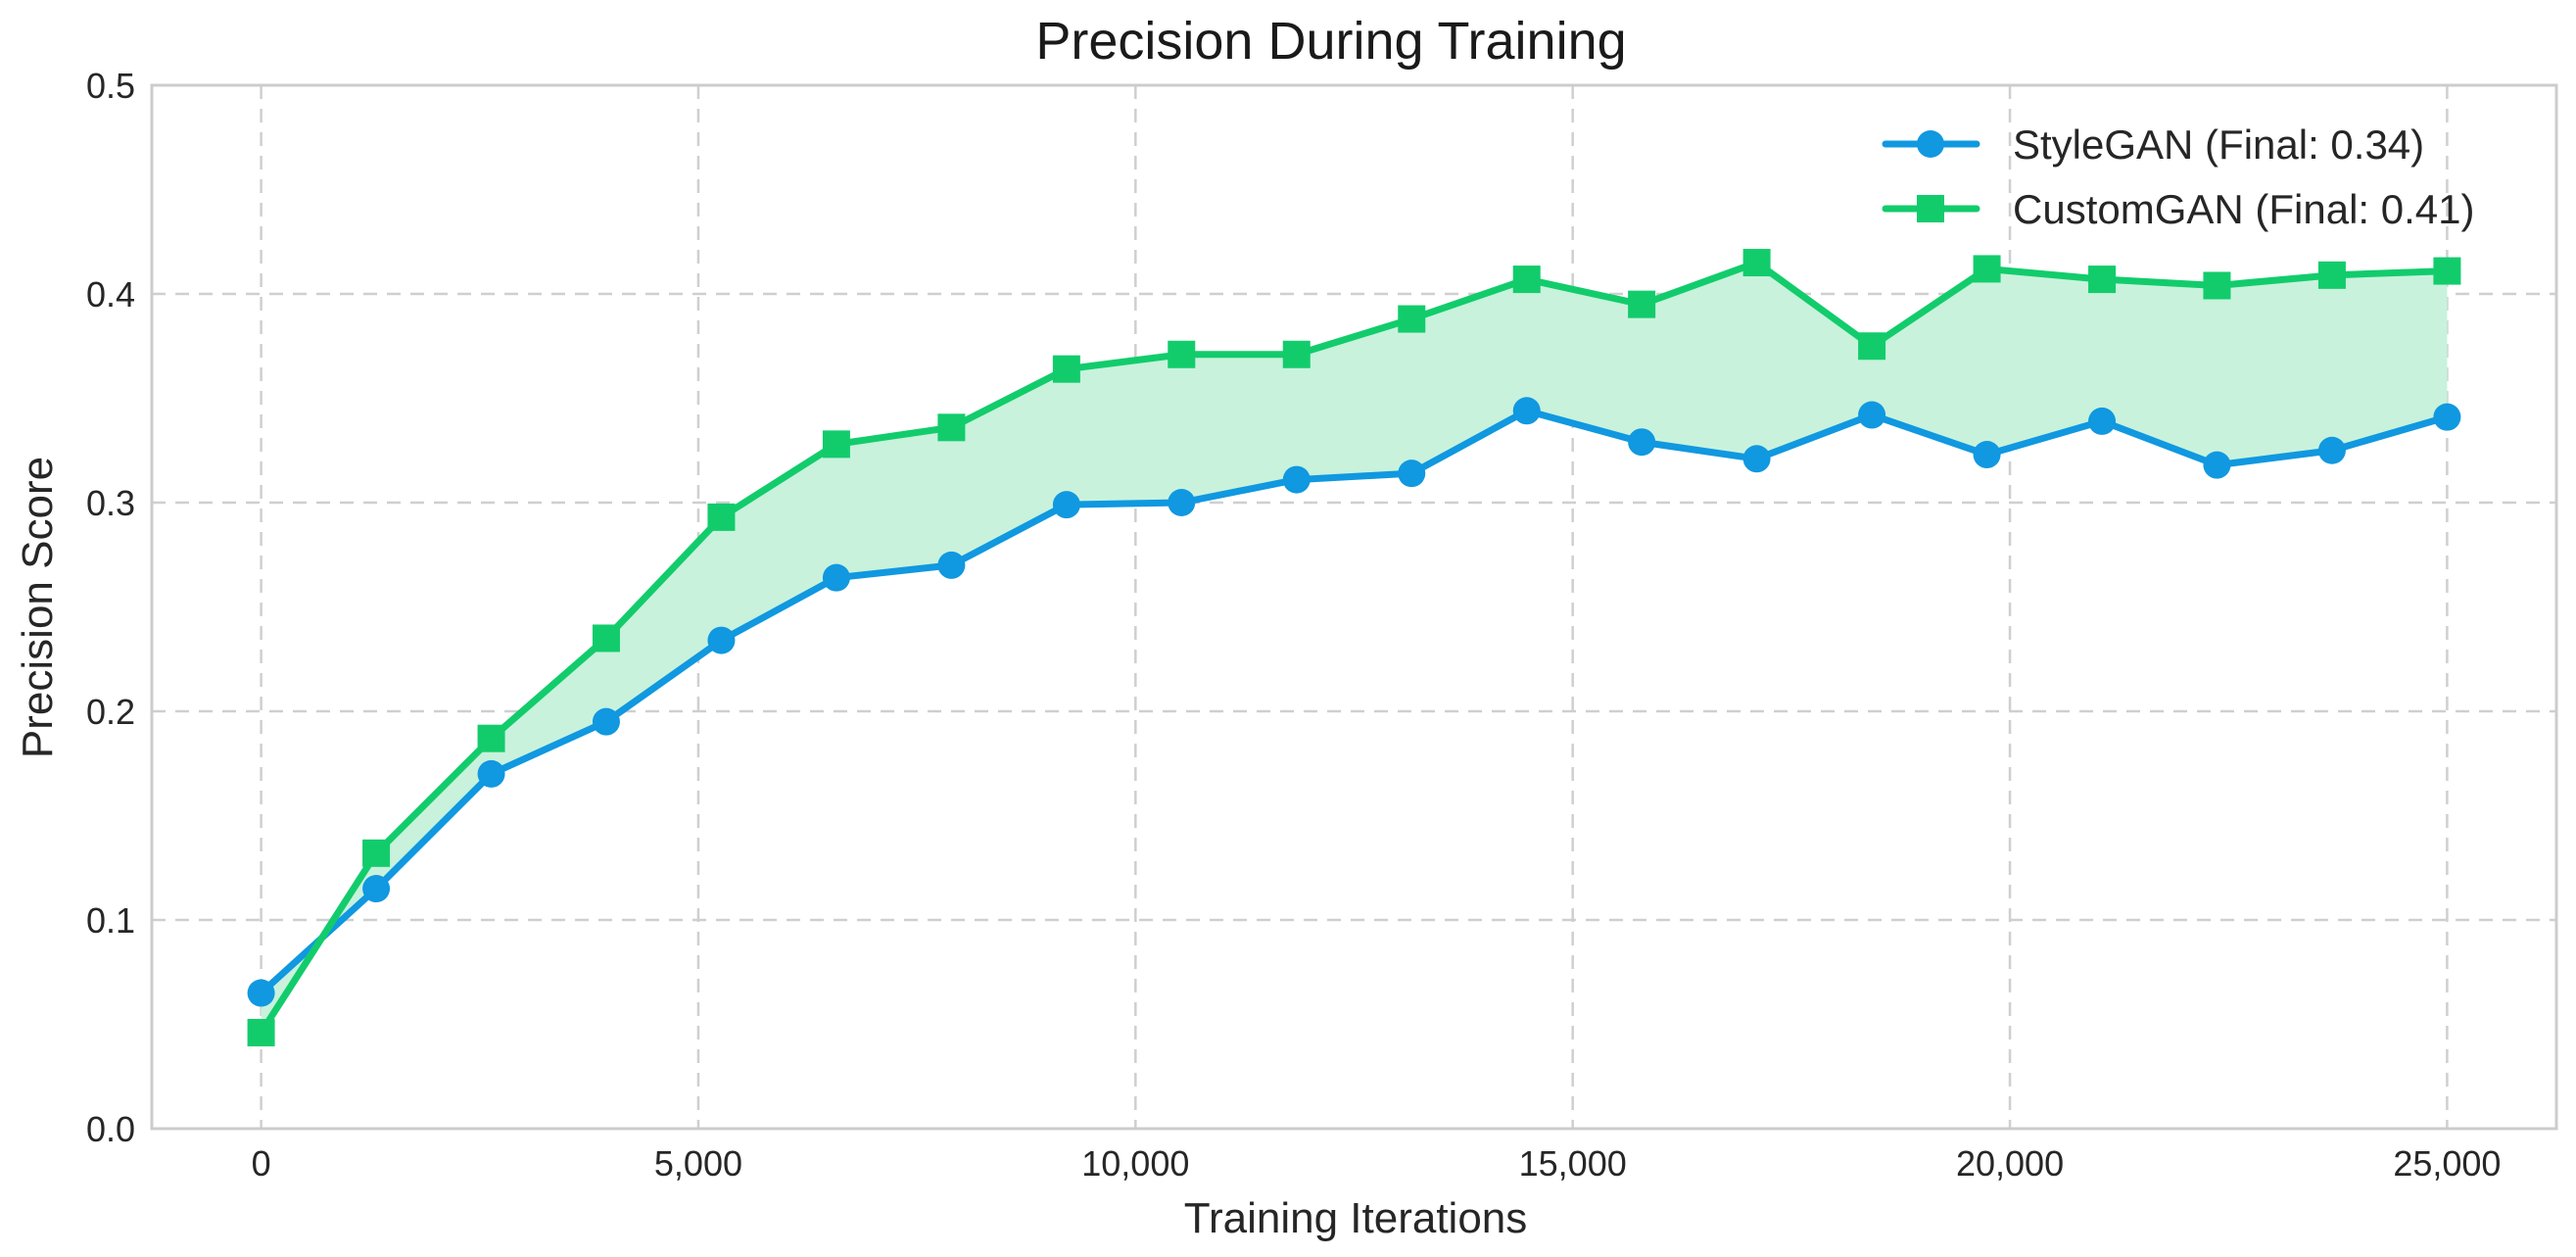 This screenshot has width=2576, height=1257. Describe the element at coordinates (698, 1163) in the screenshot. I see `x-tick-label: 5,000` at that location.